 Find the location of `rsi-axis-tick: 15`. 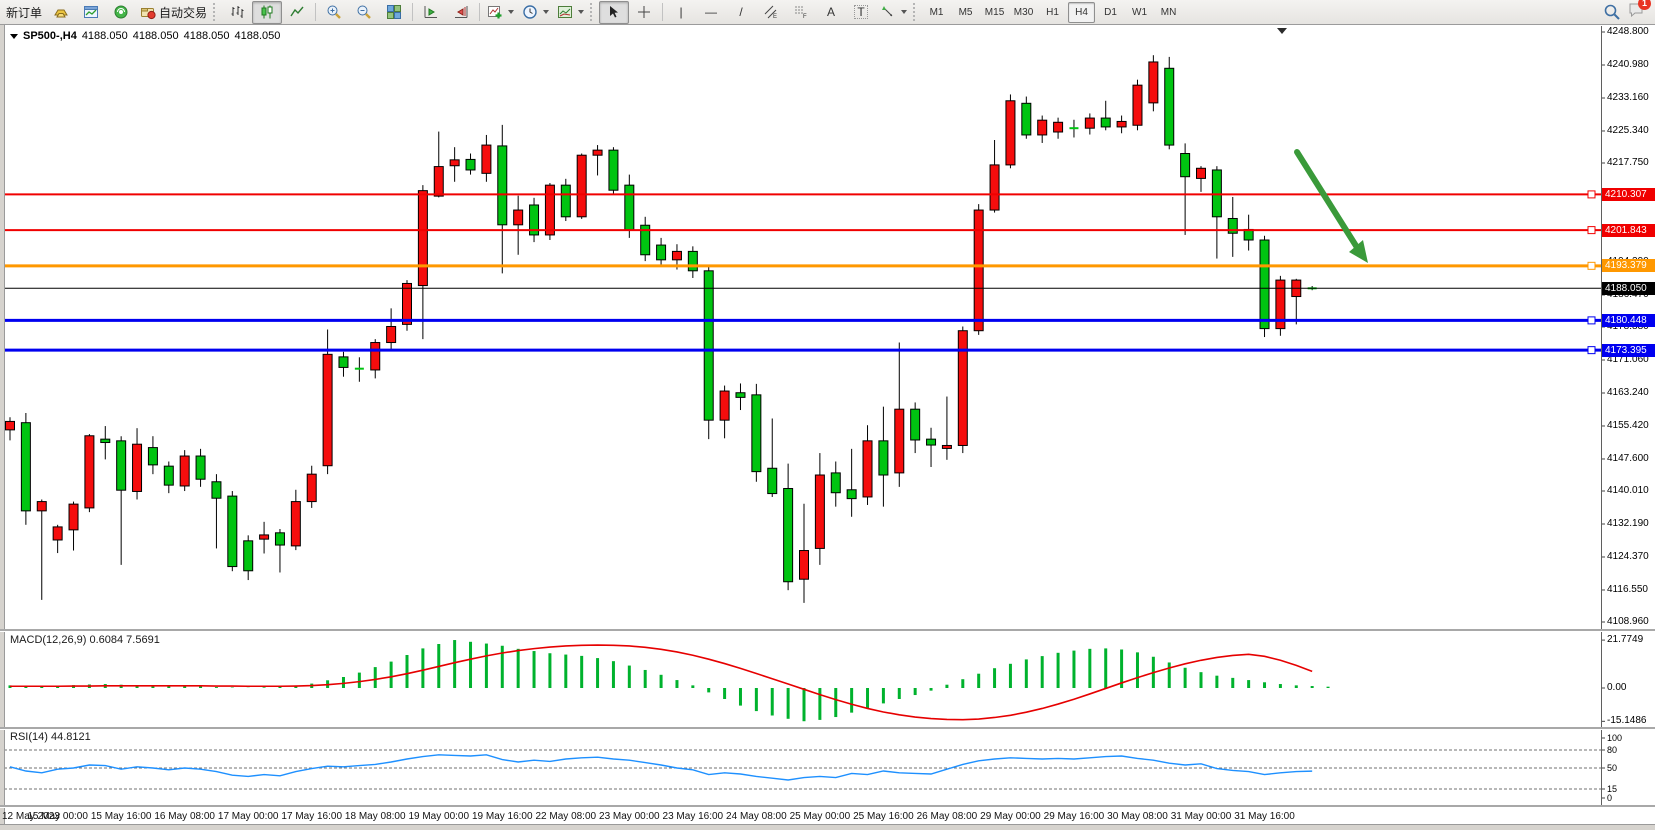

rsi-axis-tick: 15 is located at coordinates (1612, 789).